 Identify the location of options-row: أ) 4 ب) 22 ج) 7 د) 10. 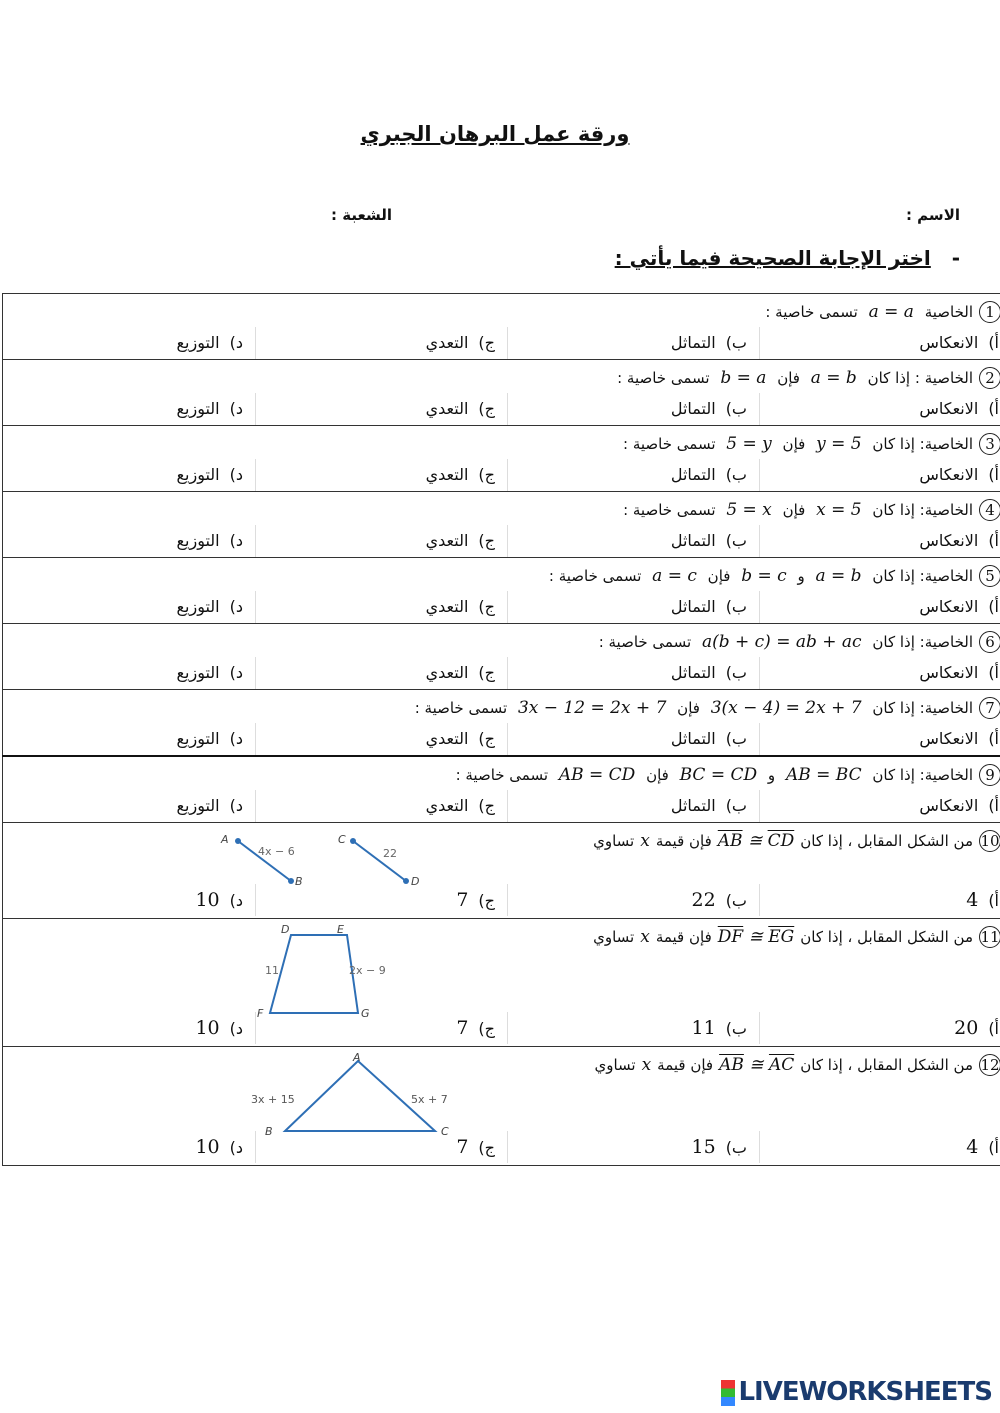
(501, 900).